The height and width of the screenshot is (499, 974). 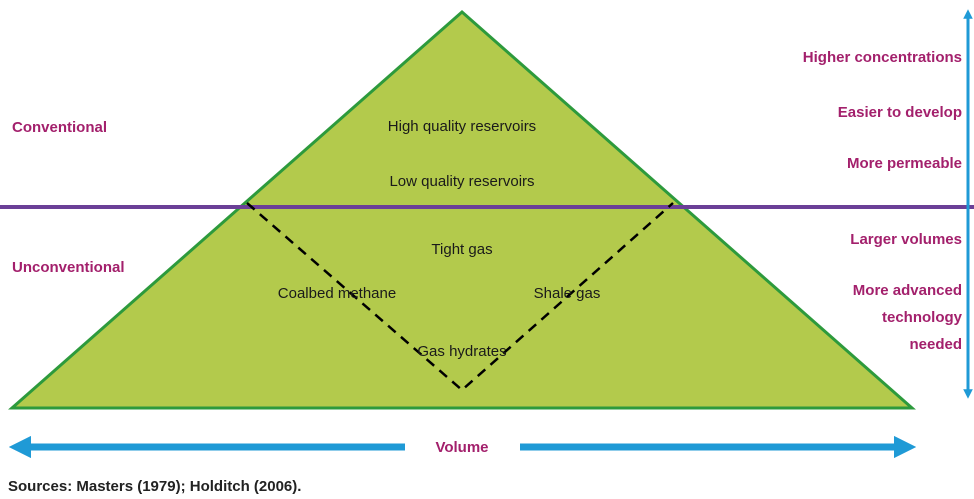 What do you see at coordinates (461, 181) in the screenshot?
I see `triangle-text: Low quality reservoirs` at bounding box center [461, 181].